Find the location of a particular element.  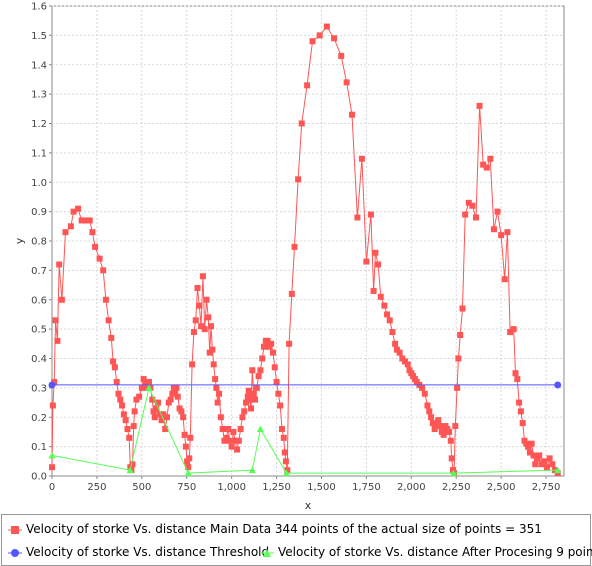

y-tick-label: 0.3 is located at coordinates (39, 388).